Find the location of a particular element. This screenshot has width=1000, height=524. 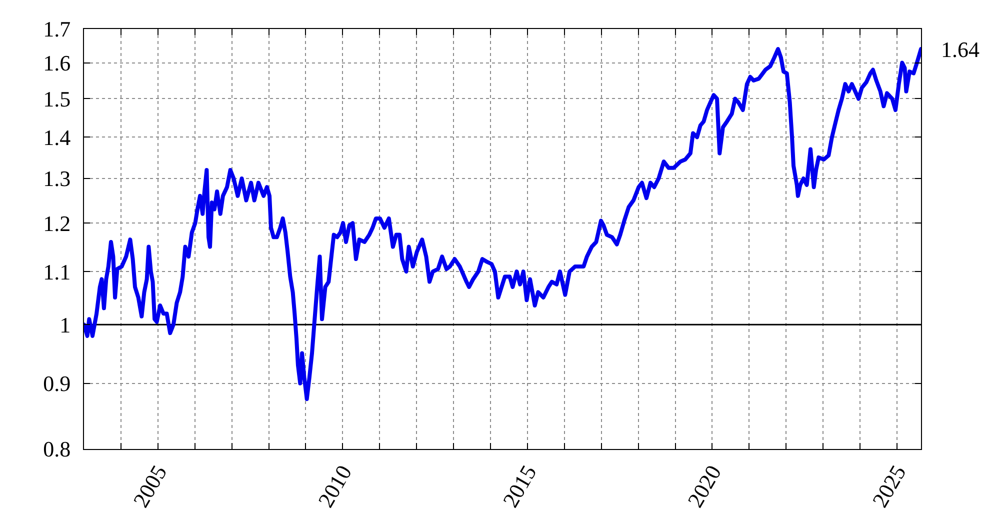

annotation: 1.64 is located at coordinates (960, 49).